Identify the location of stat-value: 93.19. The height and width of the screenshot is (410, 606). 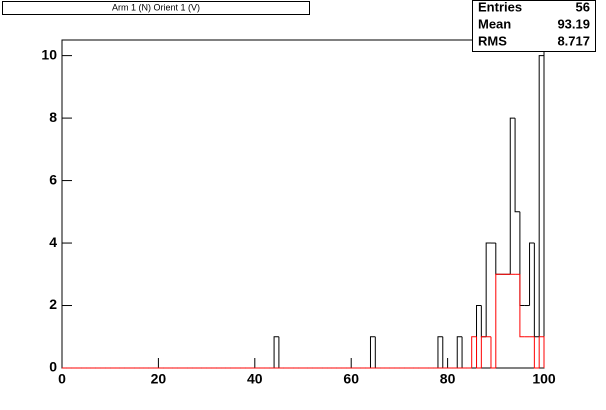
(573, 23).